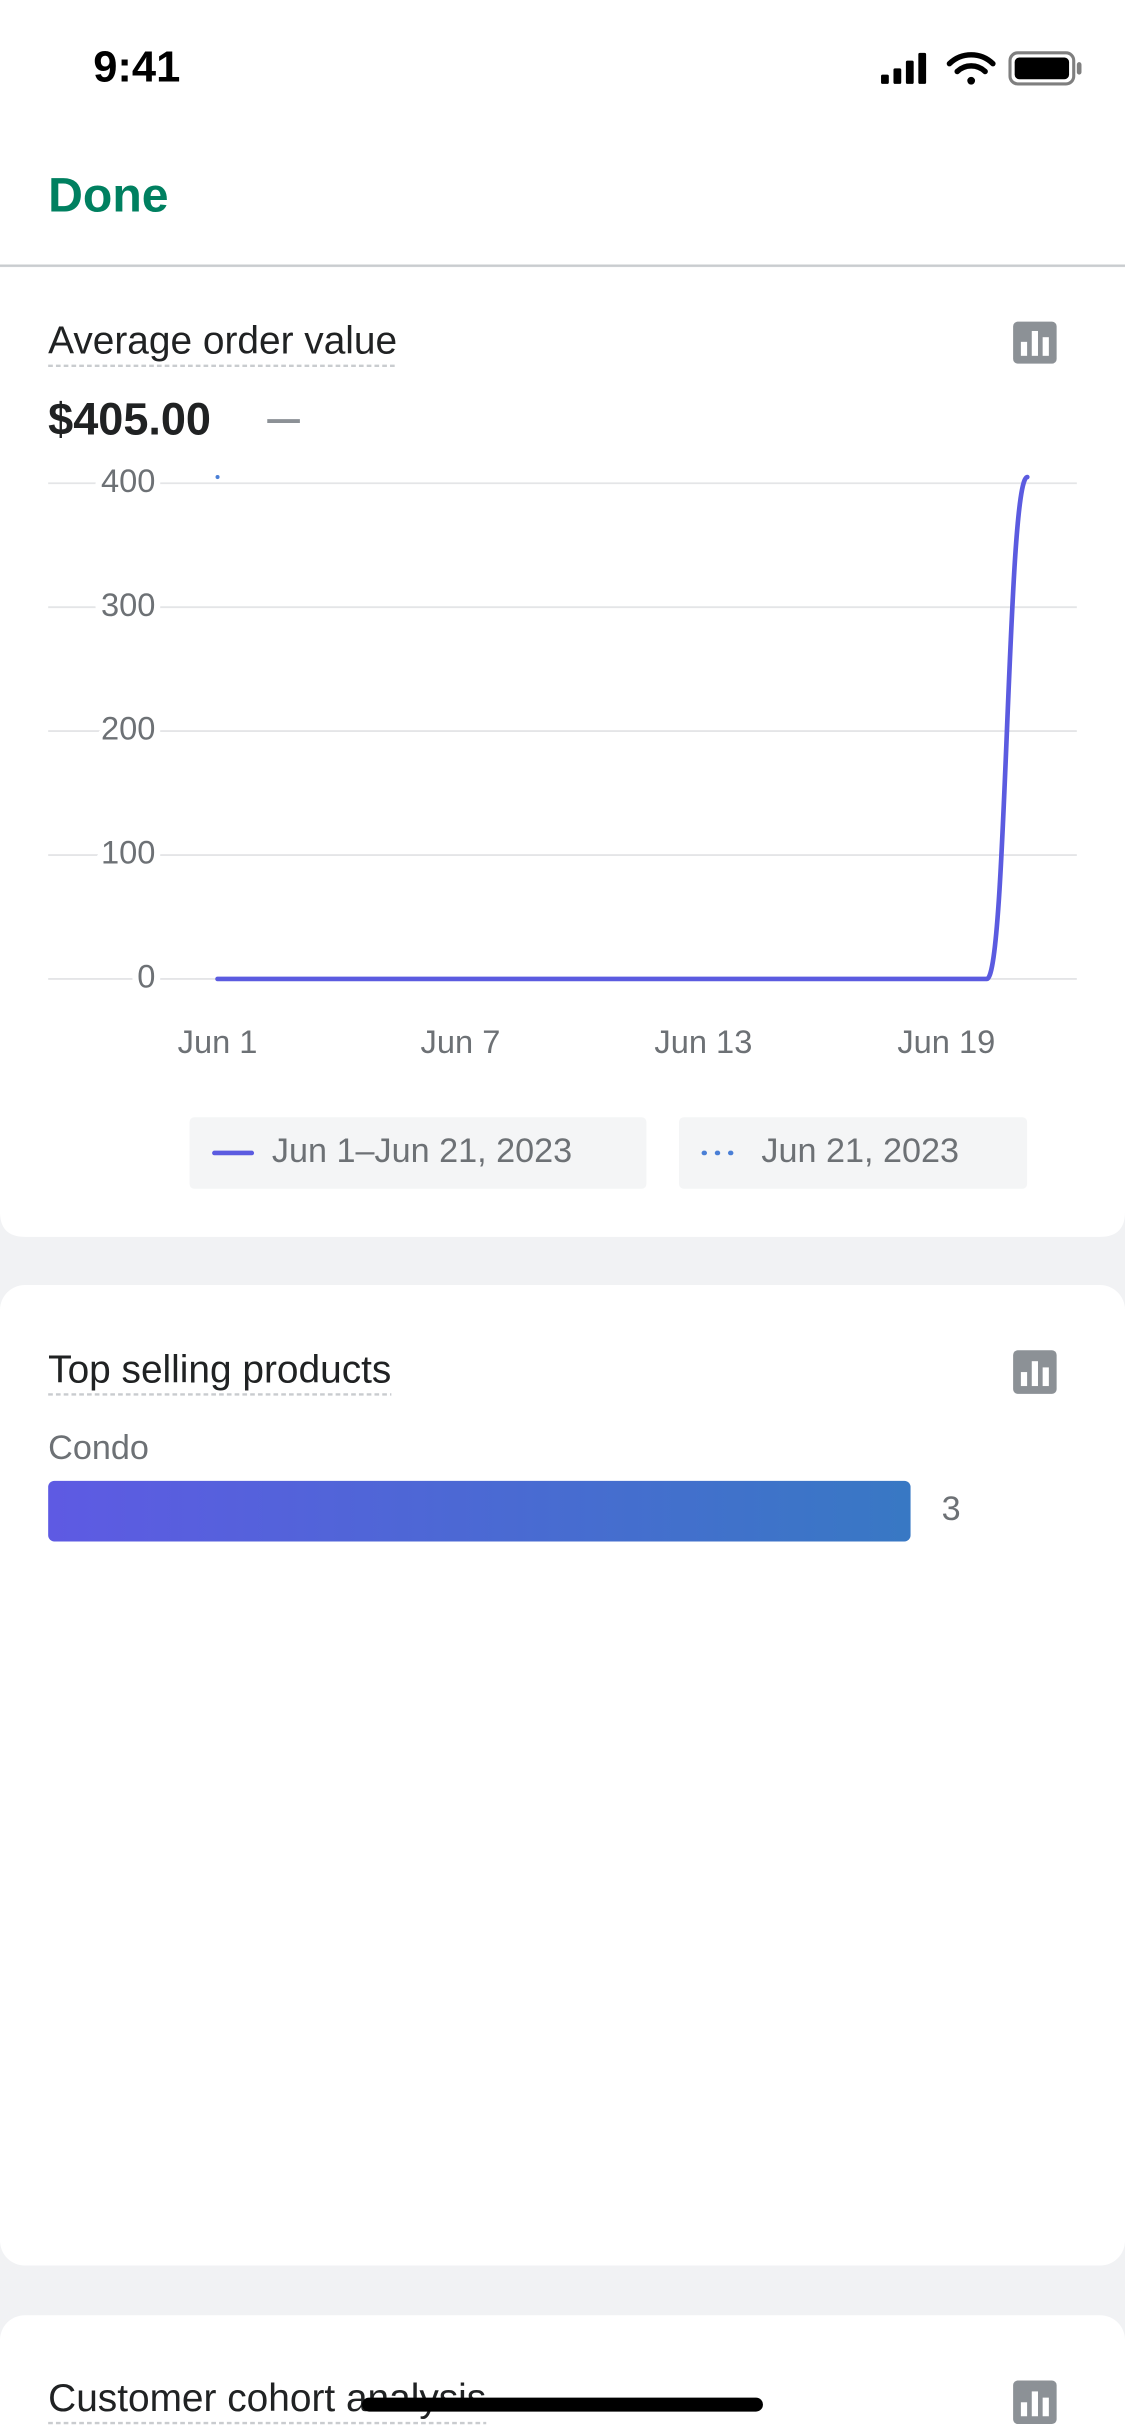  Describe the element at coordinates (98, 1448) in the screenshot. I see `category-label: Condo` at that location.